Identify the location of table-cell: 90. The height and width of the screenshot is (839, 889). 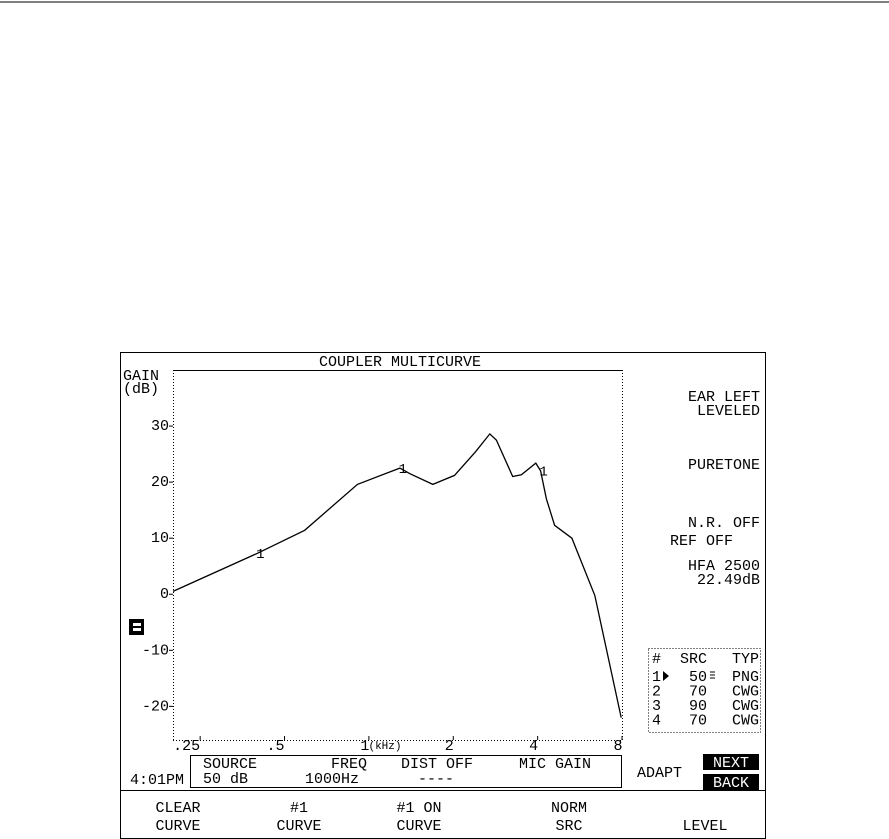
(698, 706).